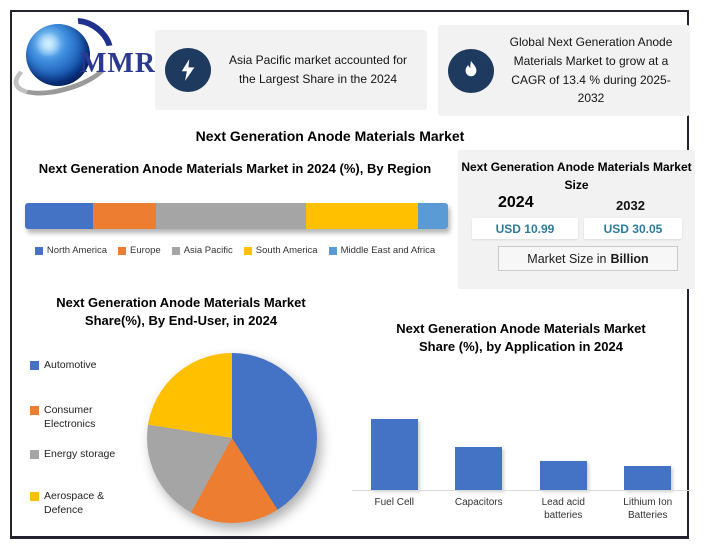 Image resolution: width=705 pixels, height=554 pixels. I want to click on application-bar-chart, so click(521, 451).